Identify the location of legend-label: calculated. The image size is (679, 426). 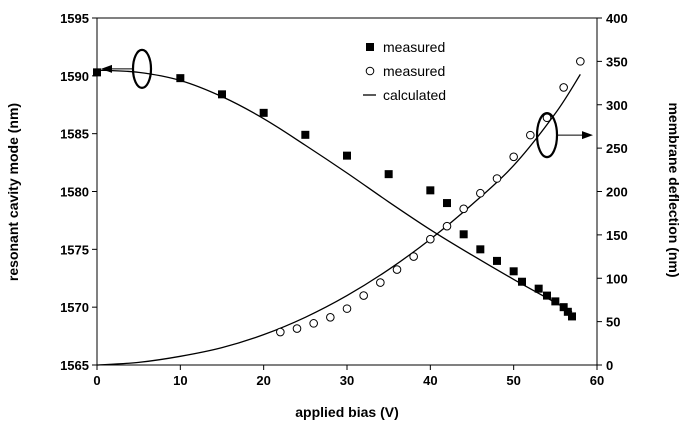
(414, 95).